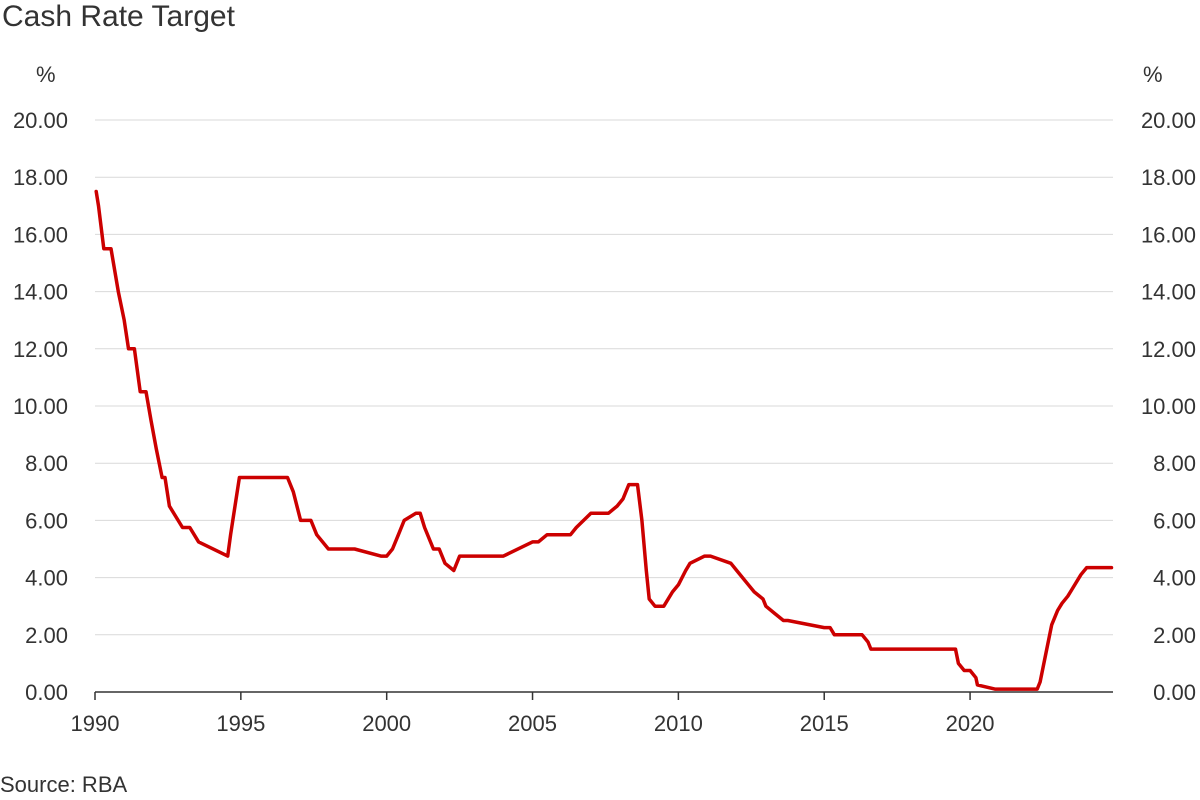  What do you see at coordinates (1168, 292) in the screenshot?
I see `y-tick-label-right: 14.00` at bounding box center [1168, 292].